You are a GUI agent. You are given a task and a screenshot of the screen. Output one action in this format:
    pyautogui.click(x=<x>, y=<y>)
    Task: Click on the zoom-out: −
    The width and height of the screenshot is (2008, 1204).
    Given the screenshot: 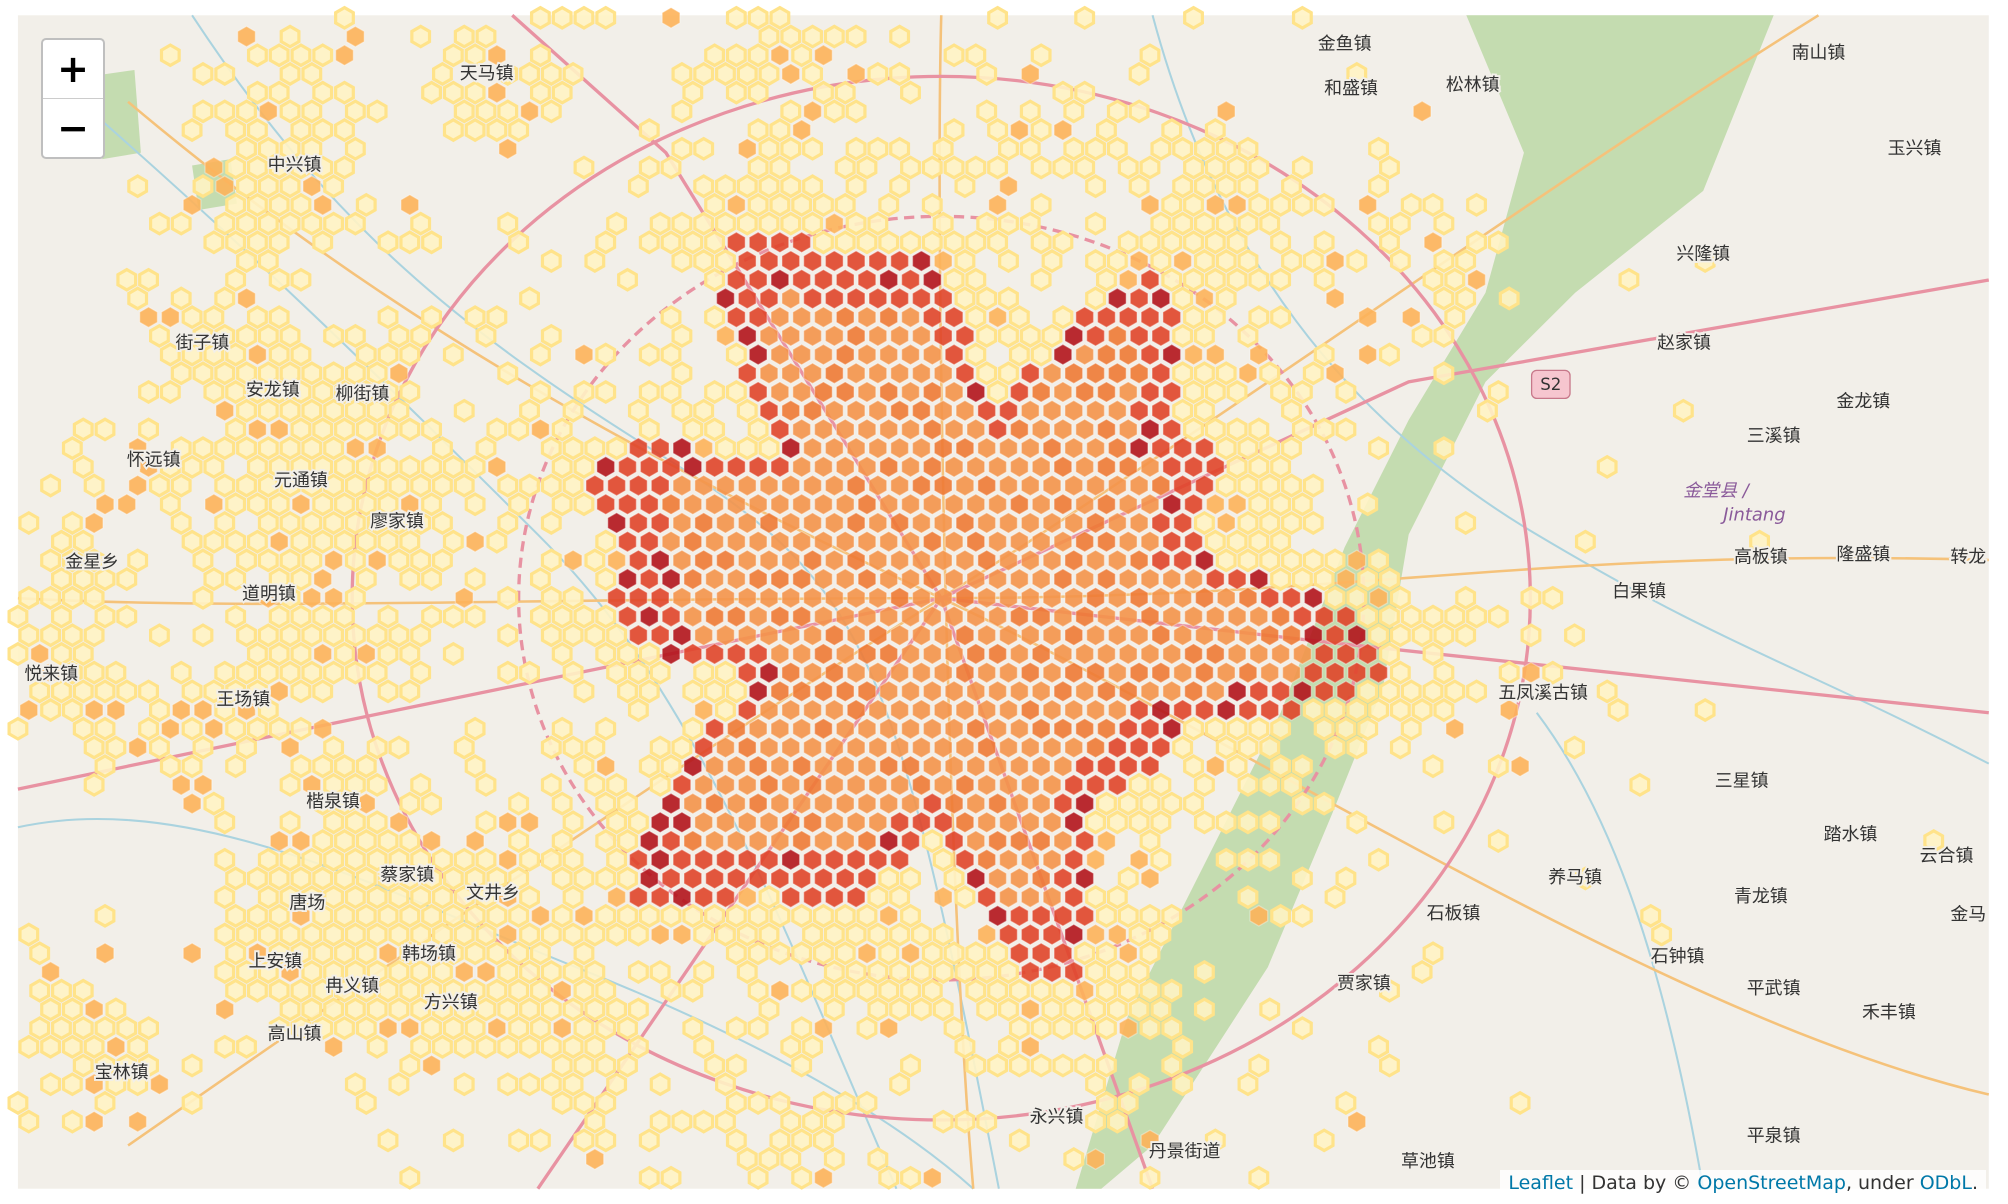 What is the action you would take?
    pyautogui.click(x=73, y=127)
    